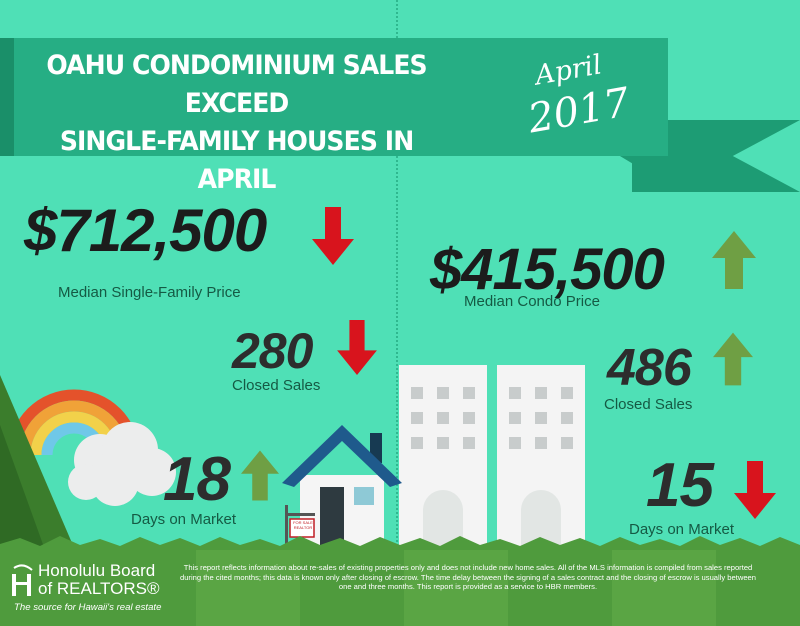 The height and width of the screenshot is (626, 800). Describe the element at coordinates (145, 230) in the screenshot. I see `single-family-median-price: $712,500` at that location.